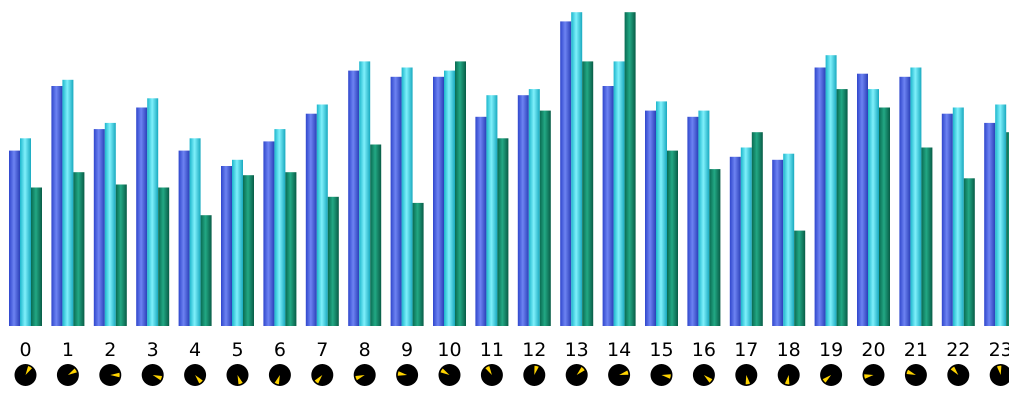 This screenshot has width=1009, height=394. Describe the element at coordinates (153, 350) in the screenshot. I see `x-tick-label: 3` at that location.